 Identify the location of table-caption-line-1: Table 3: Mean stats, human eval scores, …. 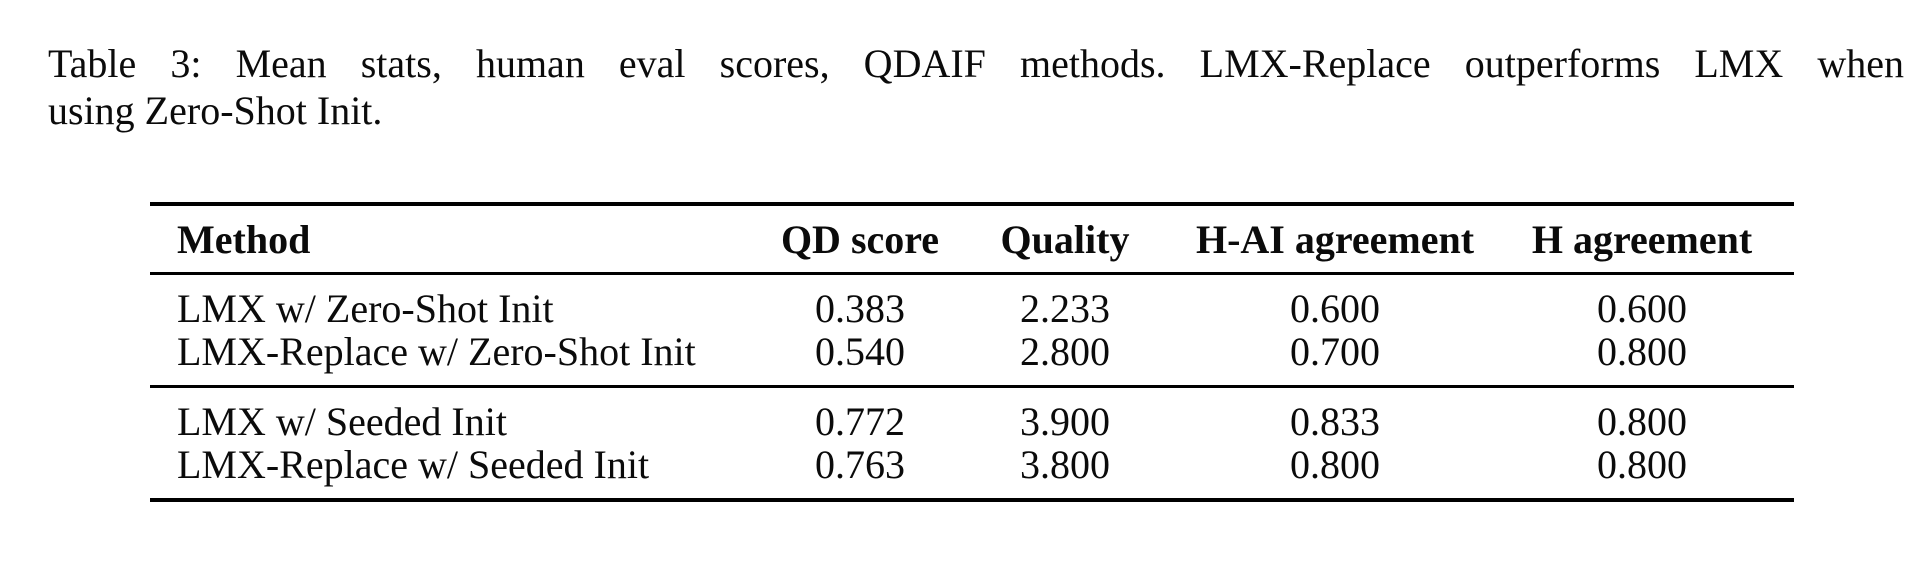
(976, 63).